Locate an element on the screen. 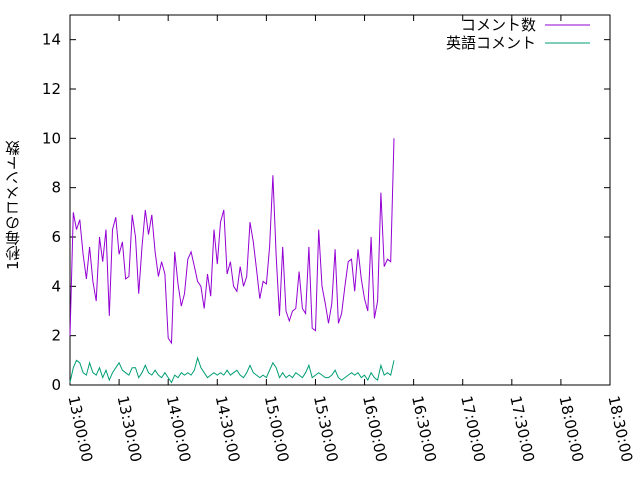 This screenshot has height=480, width=640. y-axis-label: 1秒毎のコメント数 is located at coordinates (13, 205).